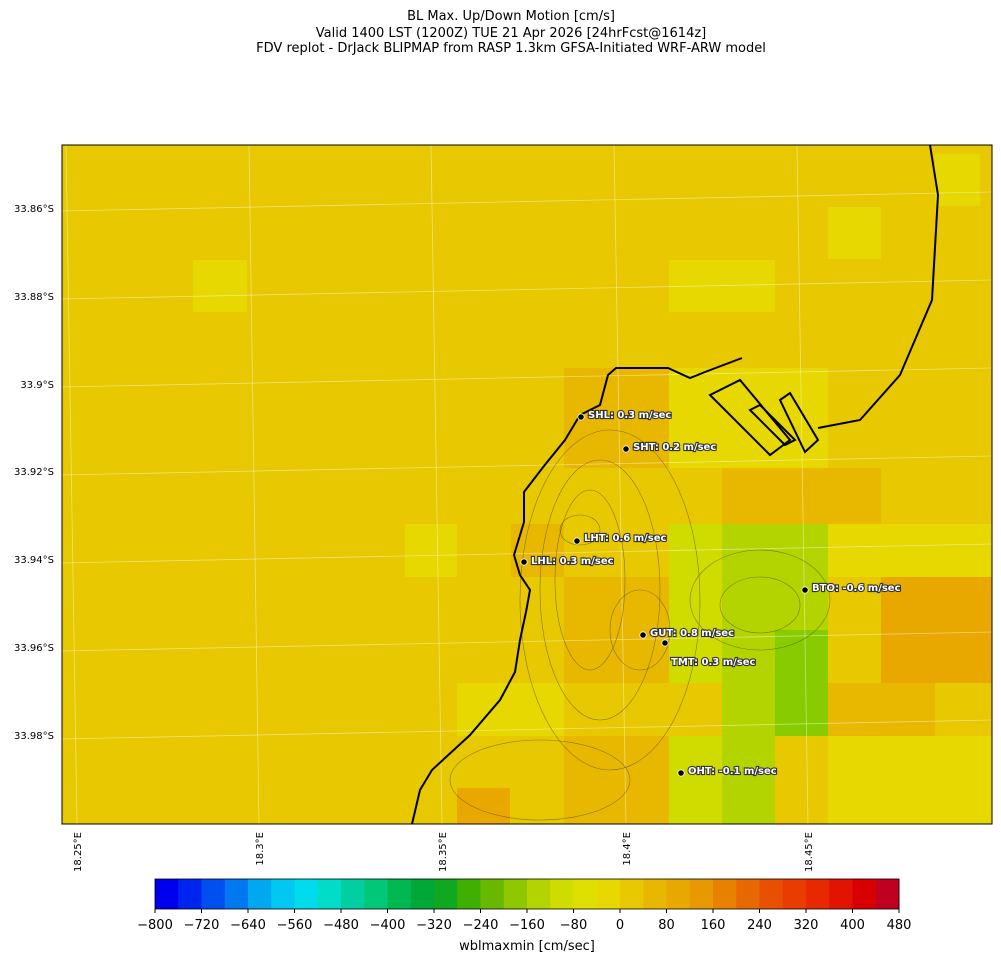 The width and height of the screenshot is (1001, 966). Describe the element at coordinates (806, 925) in the screenshot. I see `colorbar-tick-label: 320` at that location.